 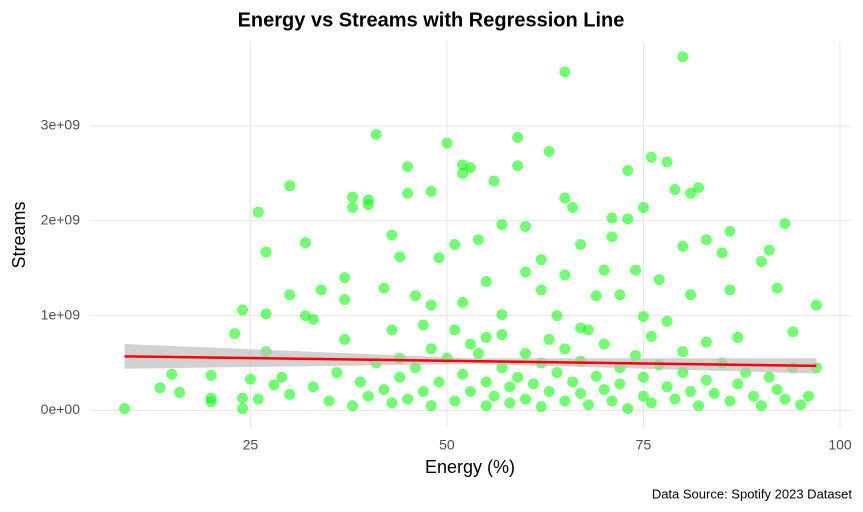 What do you see at coordinates (61, 219) in the screenshot?
I see `y-tick-label: 2e+09` at bounding box center [61, 219].